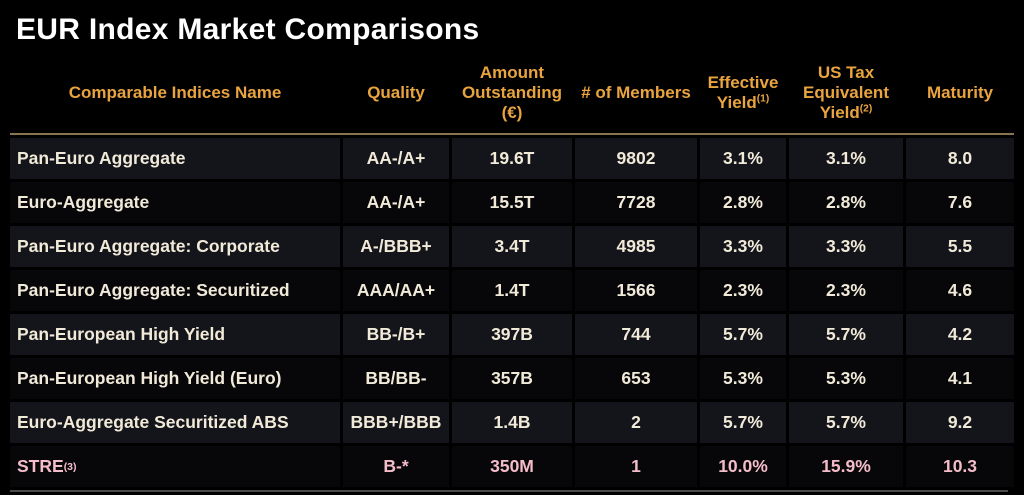 The width and height of the screenshot is (1024, 495). I want to click on cell-effective-row-4: 2.3%, so click(743, 290).